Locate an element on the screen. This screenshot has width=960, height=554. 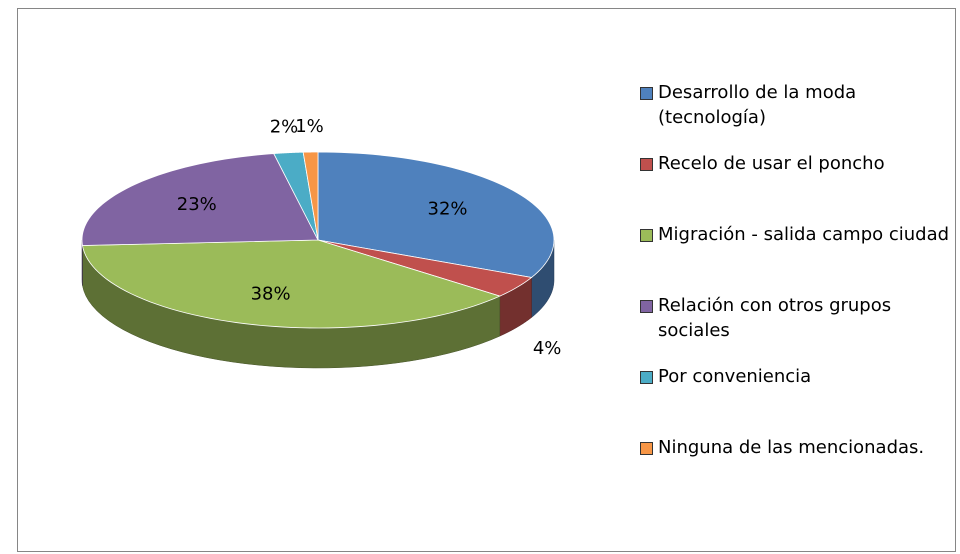
data-label: 23% is located at coordinates (197, 204).